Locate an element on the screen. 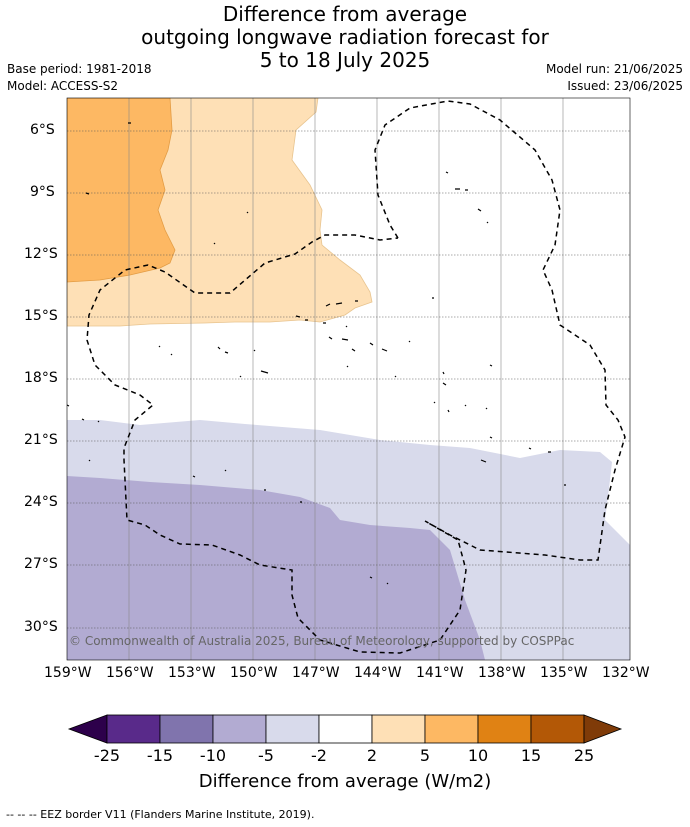 The height and width of the screenshot is (827, 690). colorbar is located at coordinates (345, 729).